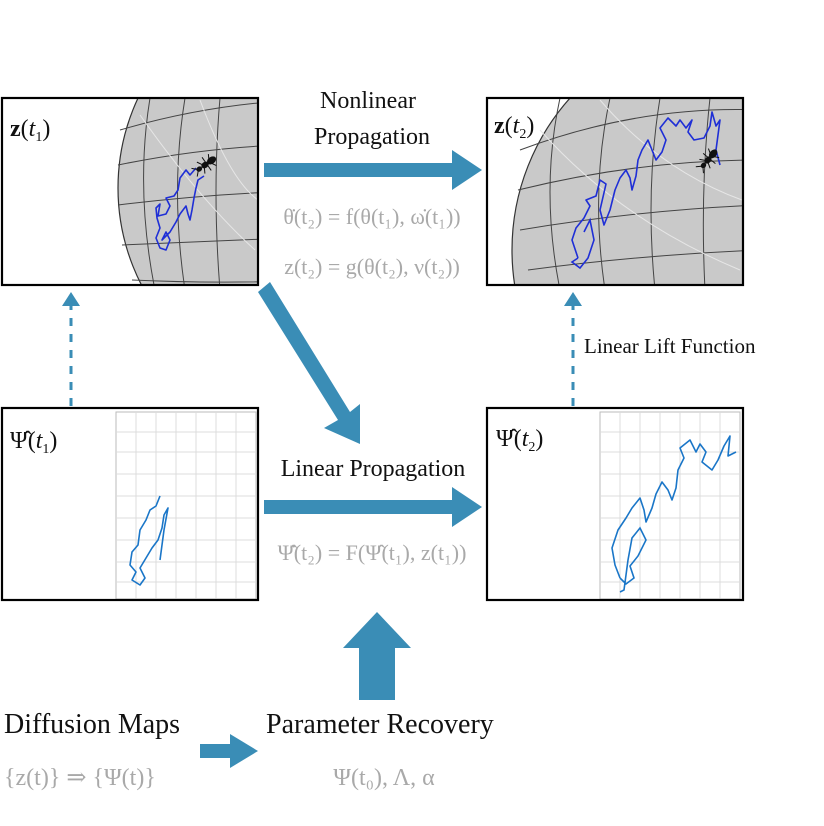 The width and height of the screenshot is (824, 826). What do you see at coordinates (646, 185) in the screenshot?
I see `trajectory-z-t2` at bounding box center [646, 185].